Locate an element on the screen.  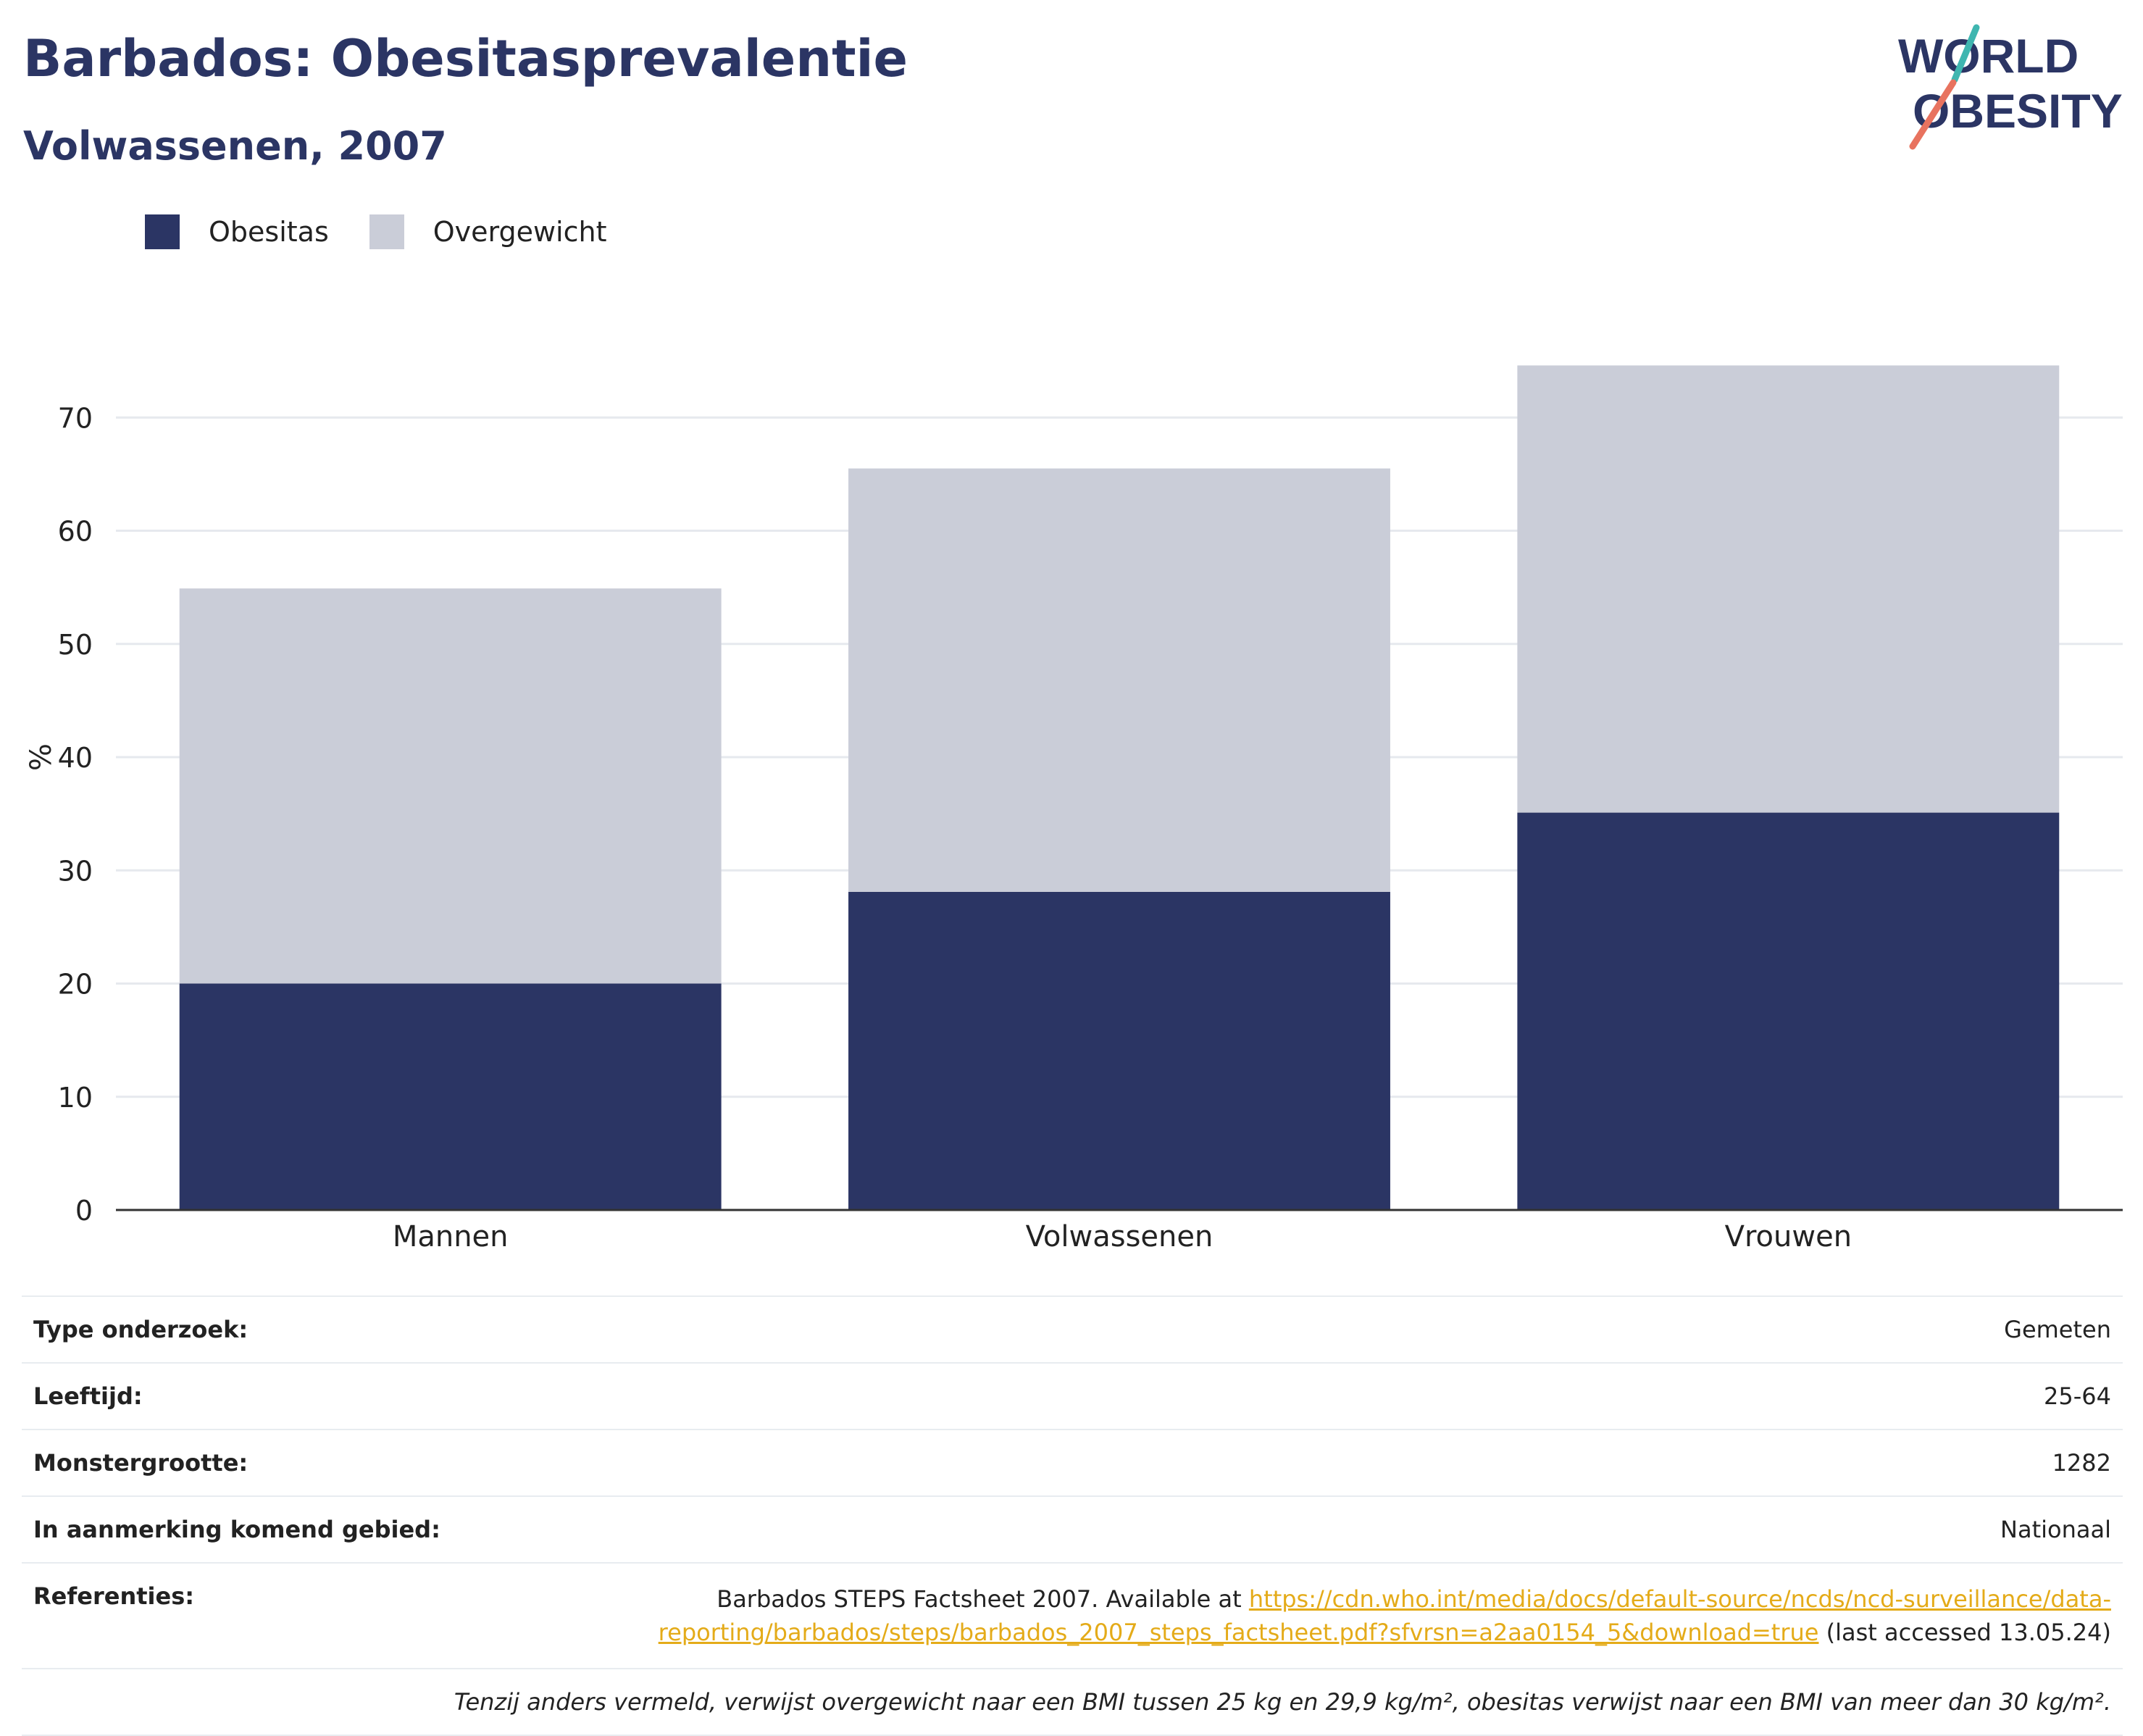
x-tick-label: Vrouwen is located at coordinates (1788, 1237).